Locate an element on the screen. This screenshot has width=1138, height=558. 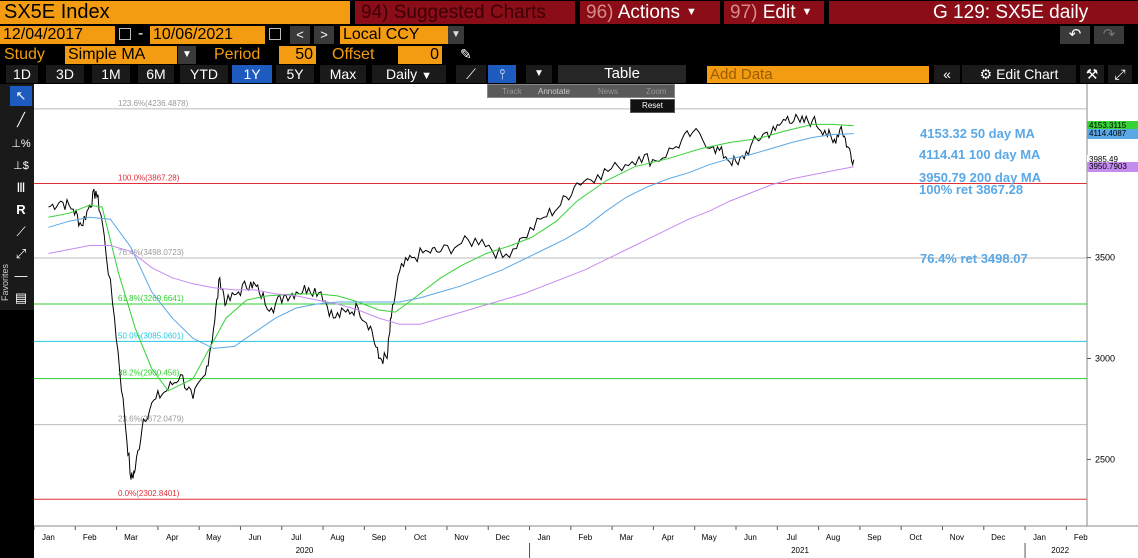
actions-label: Actions is located at coordinates (649, 12).